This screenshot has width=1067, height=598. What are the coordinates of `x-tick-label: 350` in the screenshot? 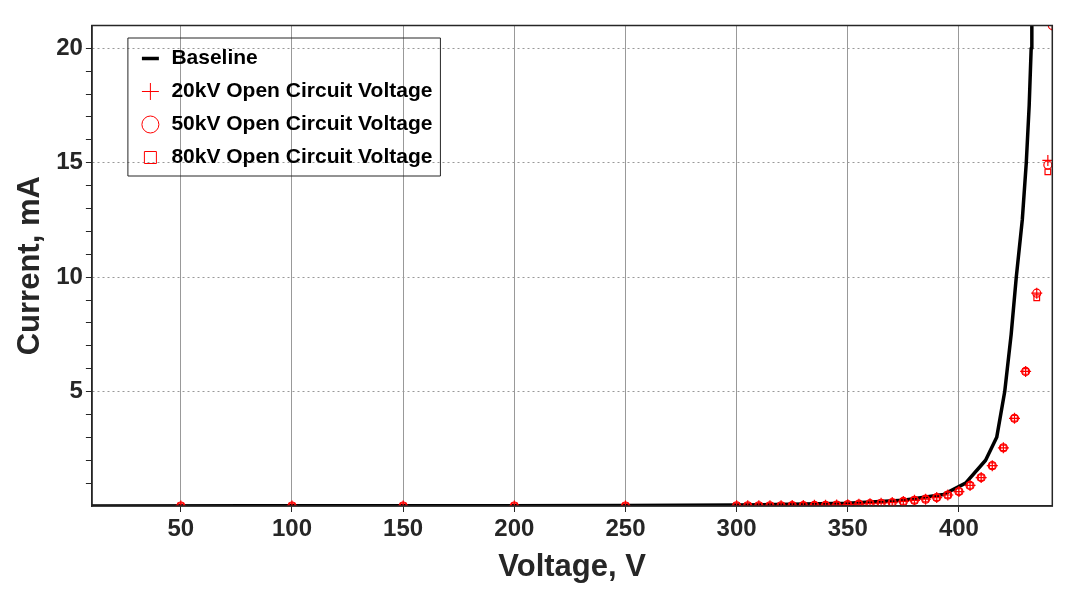 It's located at (847, 528).